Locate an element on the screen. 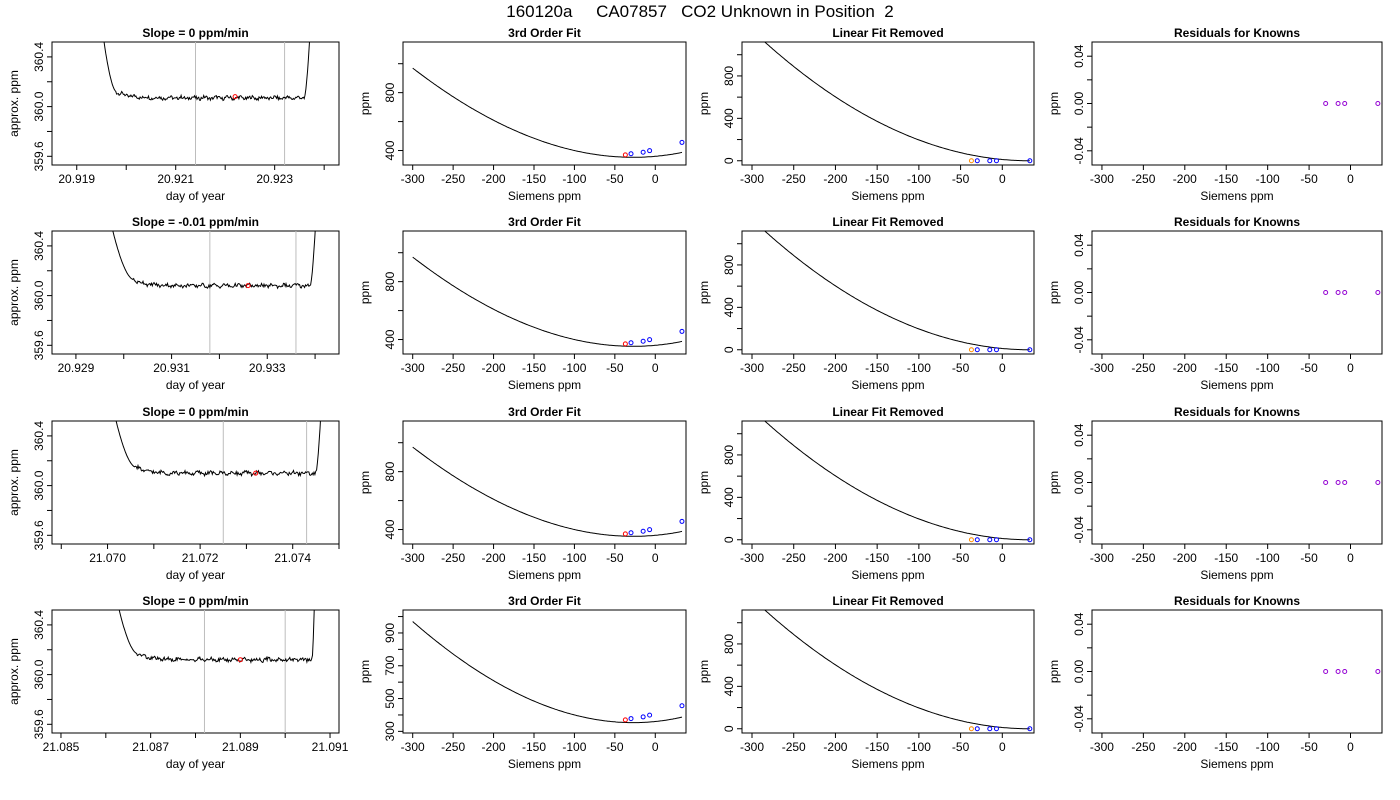 Image resolution: width=1400 pixels, height=800 pixels. chart-title: Slope = 0 ppm/min is located at coordinates (195, 33).